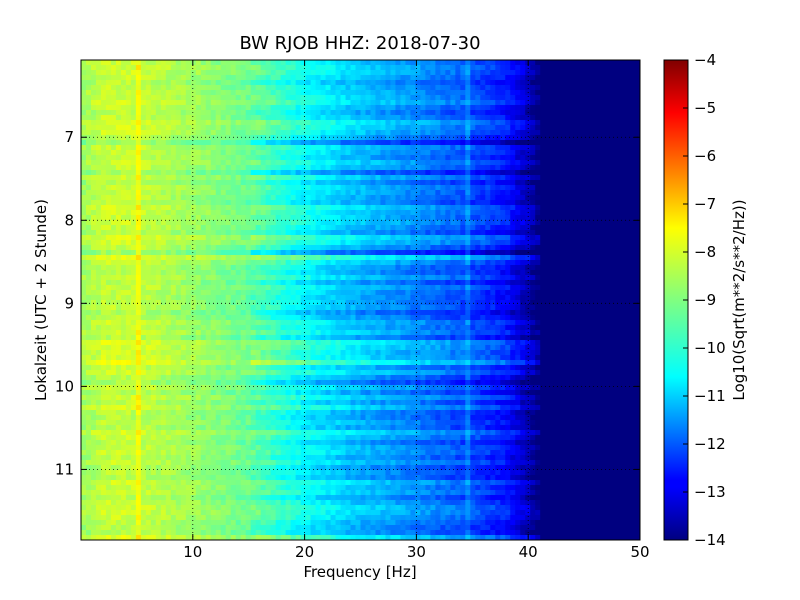 The width and height of the screenshot is (800, 600). What do you see at coordinates (192, 552) in the screenshot?
I see `x-tick-label: 10` at bounding box center [192, 552].